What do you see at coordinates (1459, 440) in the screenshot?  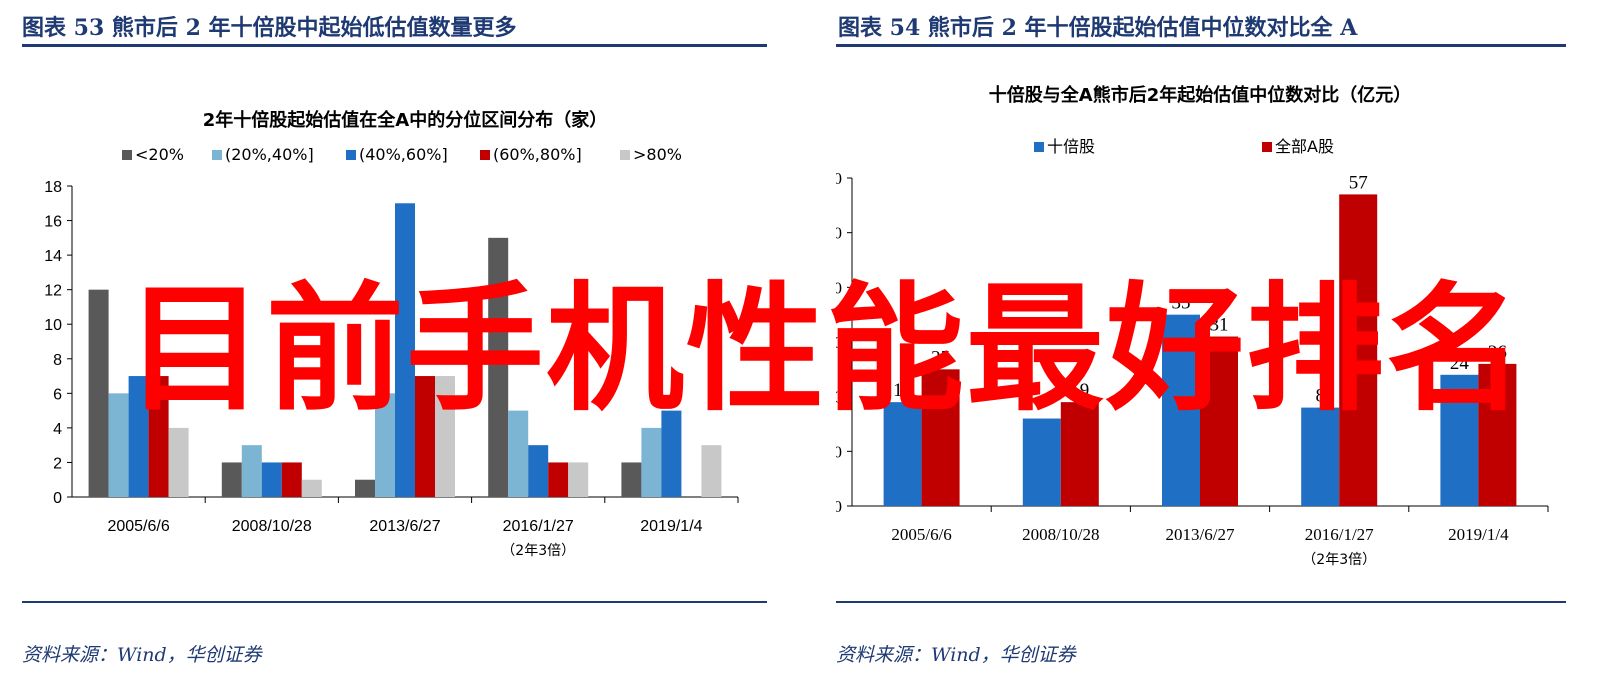 I see `bar--4` at bounding box center [1459, 440].